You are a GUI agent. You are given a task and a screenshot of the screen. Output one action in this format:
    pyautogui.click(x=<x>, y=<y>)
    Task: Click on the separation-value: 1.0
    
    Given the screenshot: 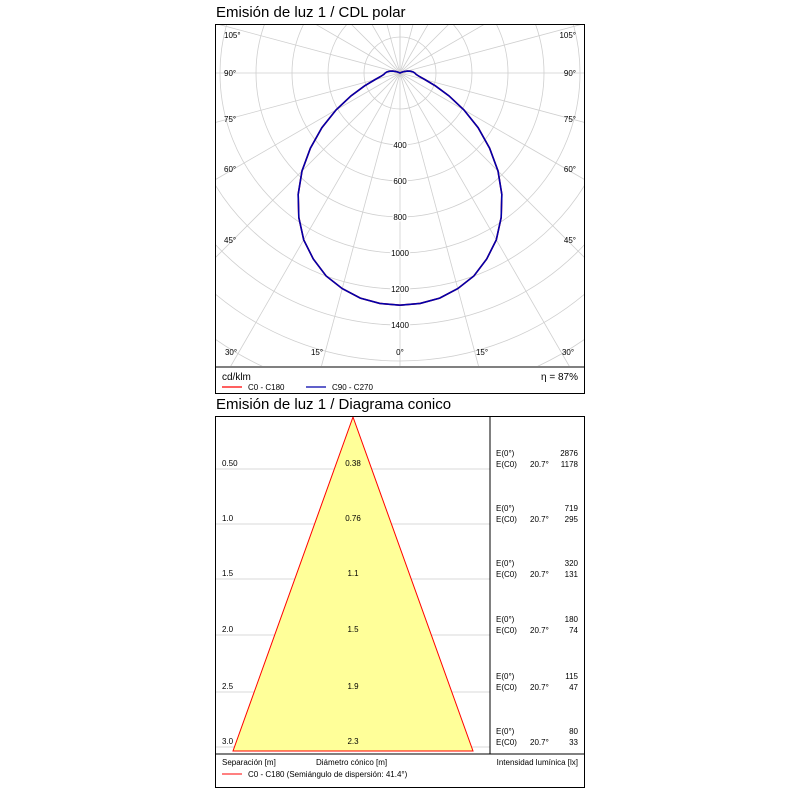 What is the action you would take?
    pyautogui.click(x=228, y=518)
    